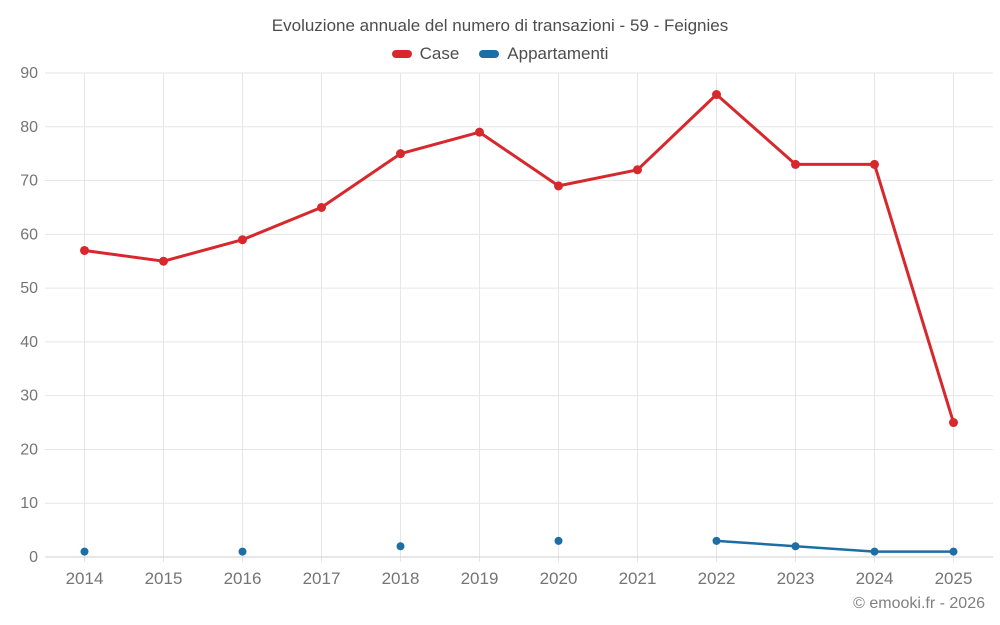 The width and height of the screenshot is (1000, 625). Describe the element at coordinates (400, 154) in the screenshot. I see `data-point-case-2018` at that location.